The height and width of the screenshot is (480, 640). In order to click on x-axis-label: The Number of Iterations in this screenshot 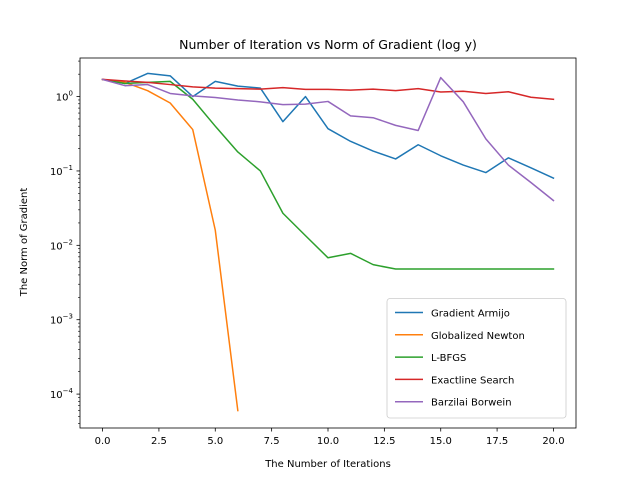, I will do `click(327, 464)`.